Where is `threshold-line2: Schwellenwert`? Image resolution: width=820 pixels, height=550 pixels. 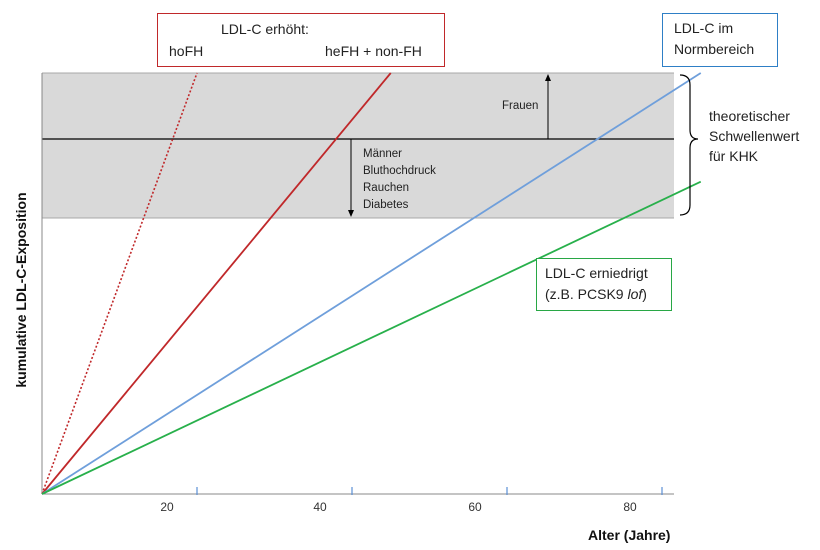
threshold-line2: Schwellenwert is located at coordinates (754, 136).